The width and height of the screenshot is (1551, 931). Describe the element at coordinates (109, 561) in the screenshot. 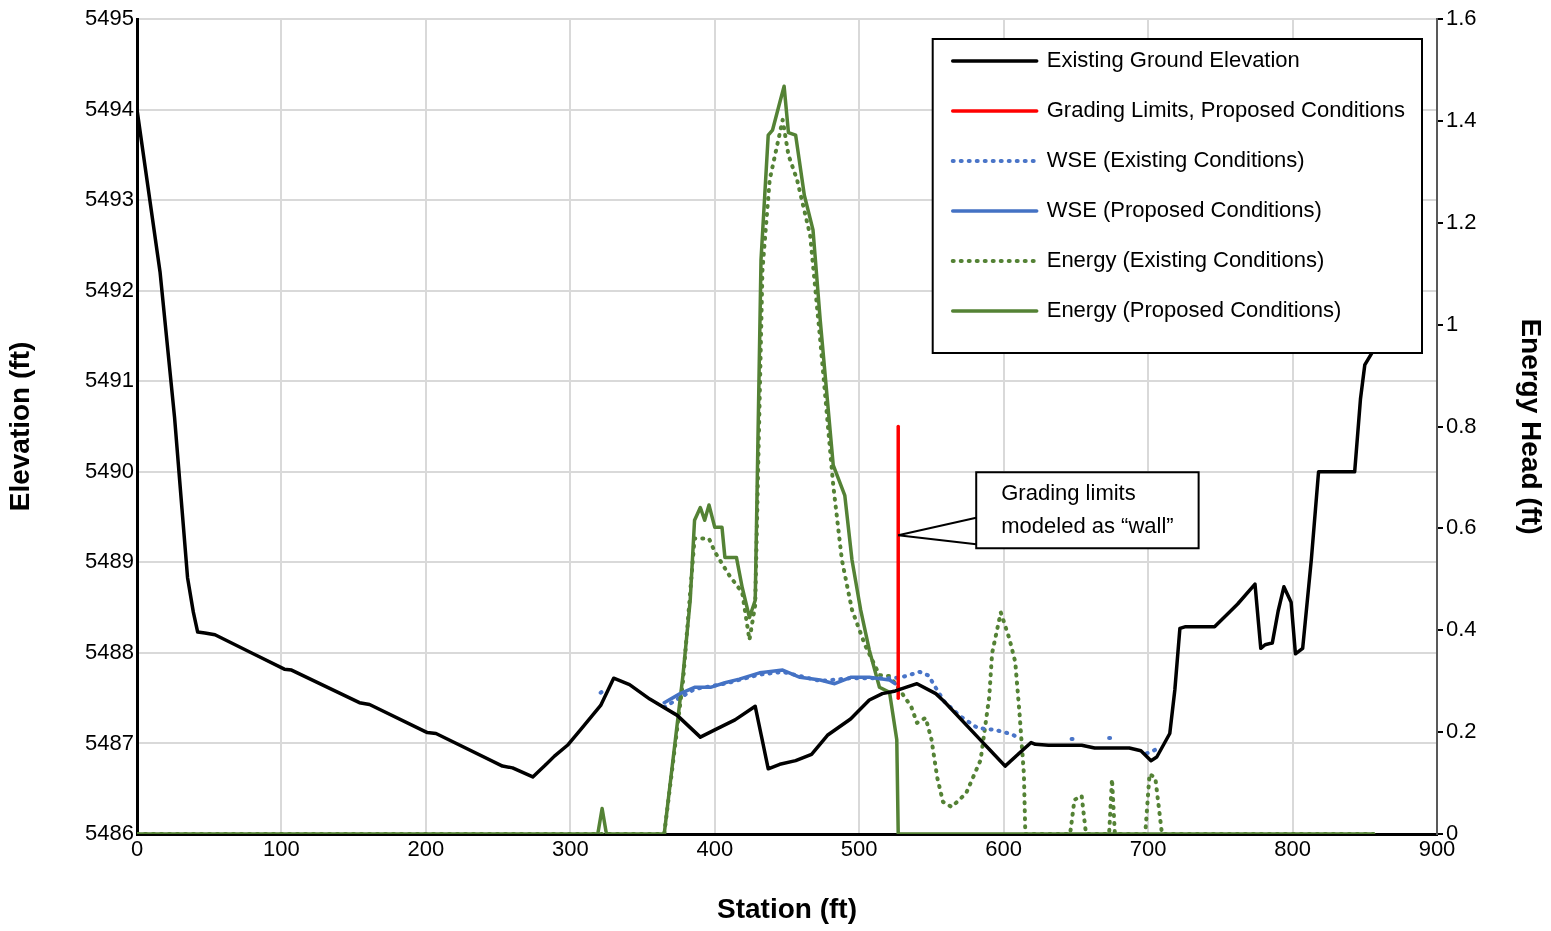

I see `y-tick-label: 5489` at that location.